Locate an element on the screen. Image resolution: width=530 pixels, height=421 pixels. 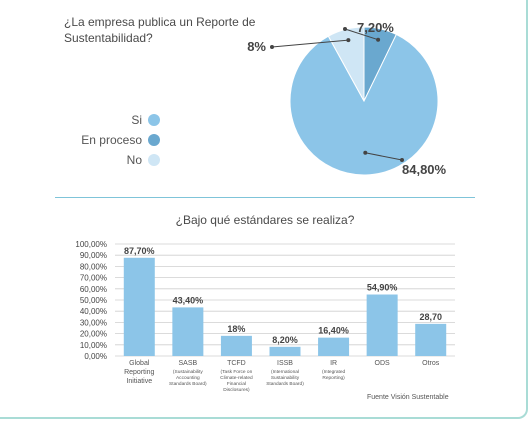
y-tick-label: 100,00% is located at coordinates (91, 244).